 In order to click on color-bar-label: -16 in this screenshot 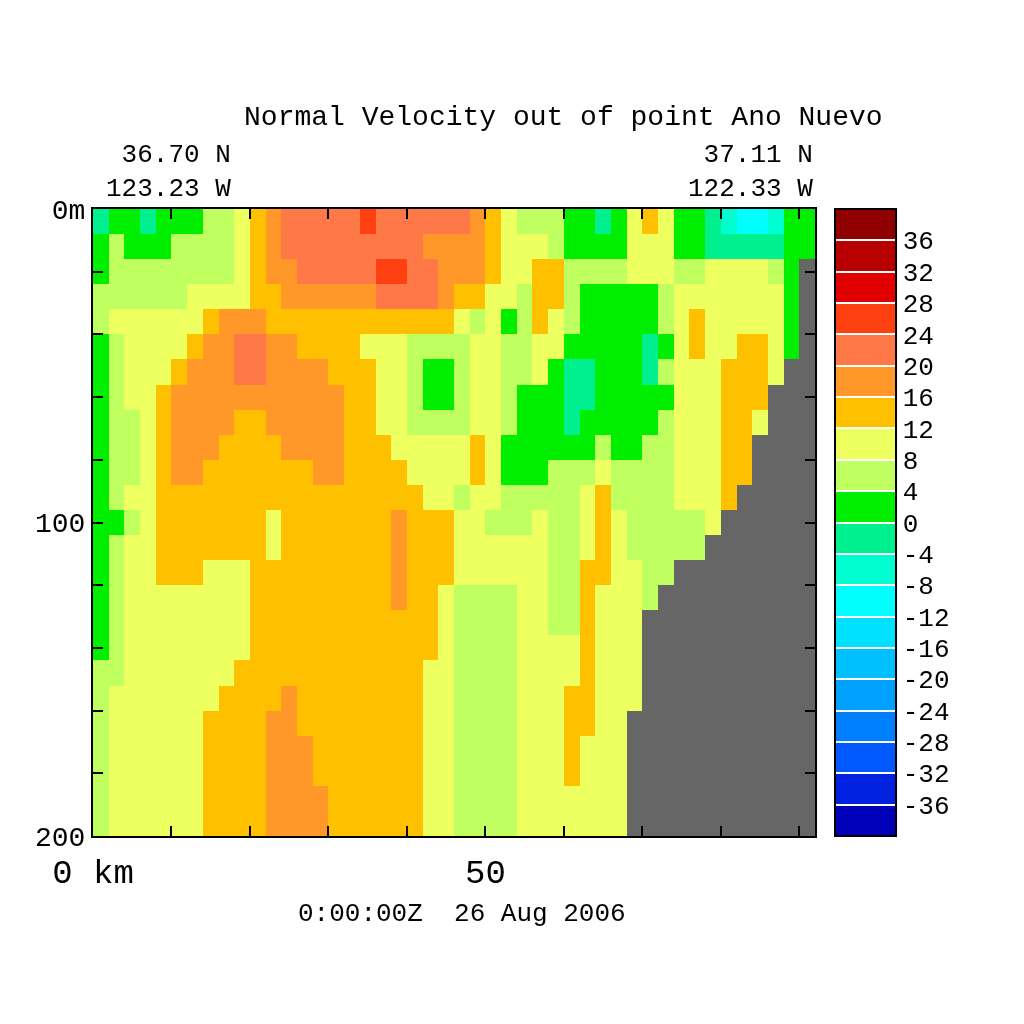, I will do `click(926, 650)`.